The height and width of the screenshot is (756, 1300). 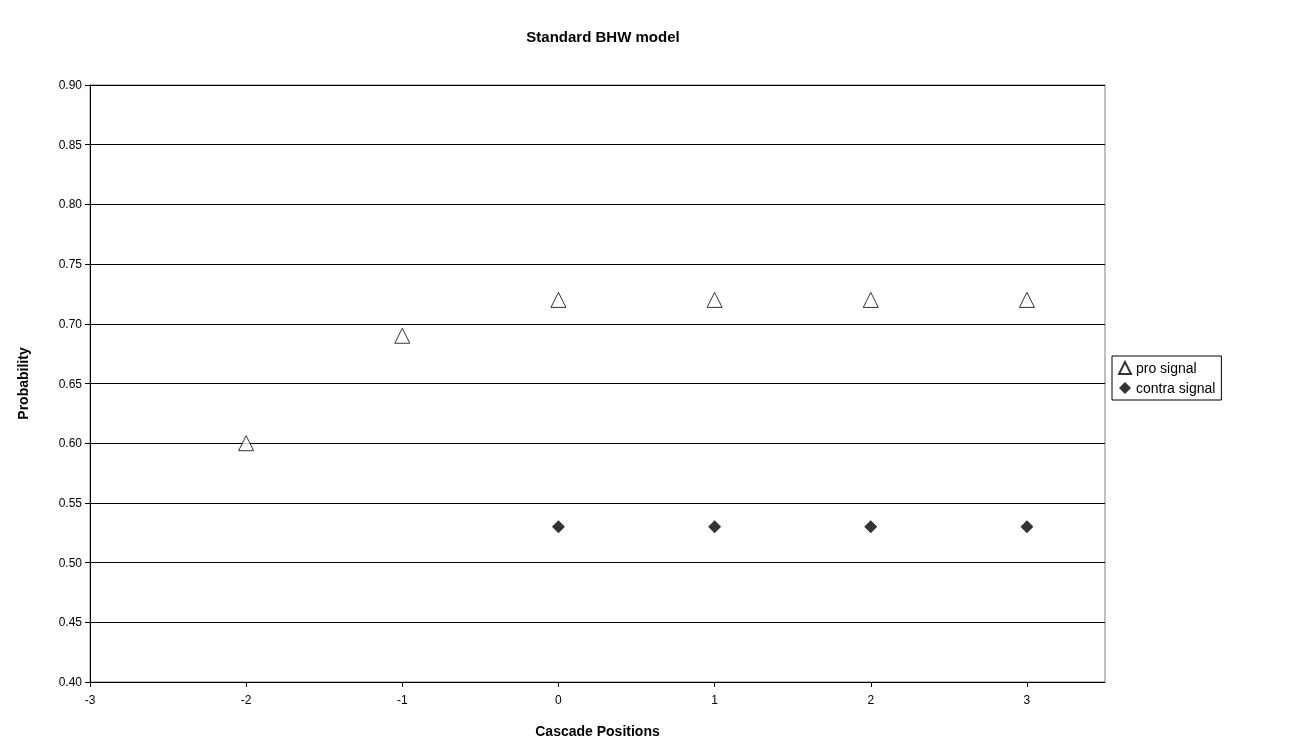 I want to click on x-tick-label: 0, so click(x=559, y=700).